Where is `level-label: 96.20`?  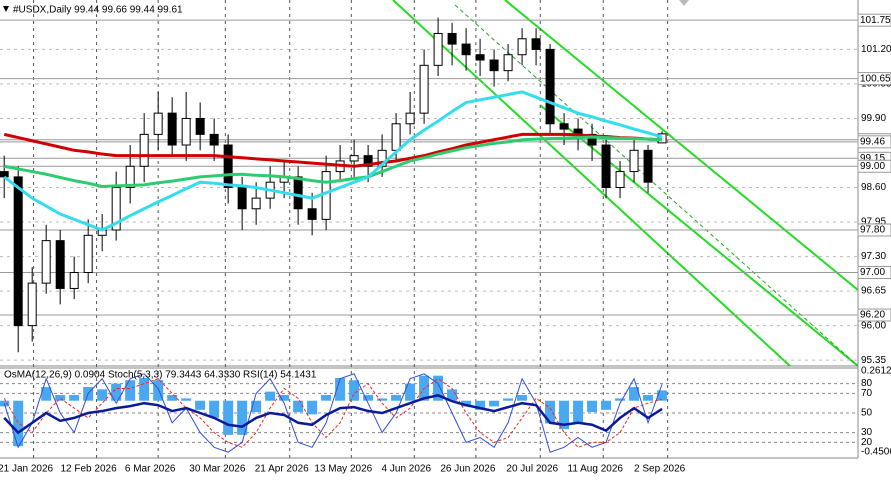 level-label: 96.20 is located at coordinates (872, 315).